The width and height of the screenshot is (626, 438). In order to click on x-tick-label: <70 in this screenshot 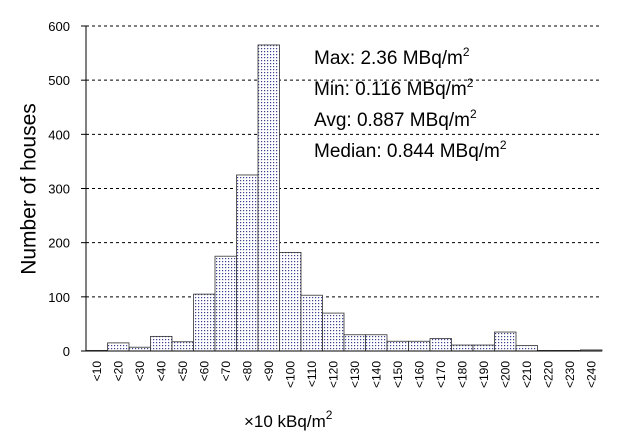, I will do `click(226, 371)`.